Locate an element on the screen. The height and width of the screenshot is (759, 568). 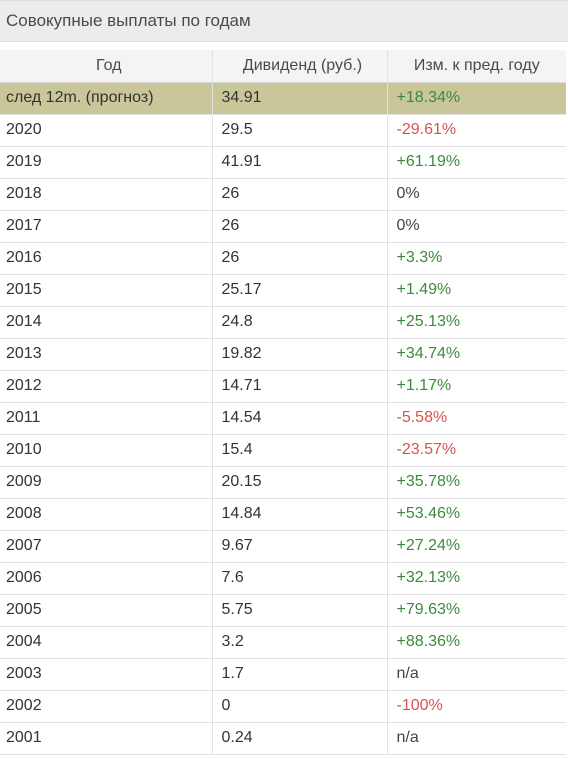
table-row: 2003 1.7 n/a is located at coordinates (283, 674).